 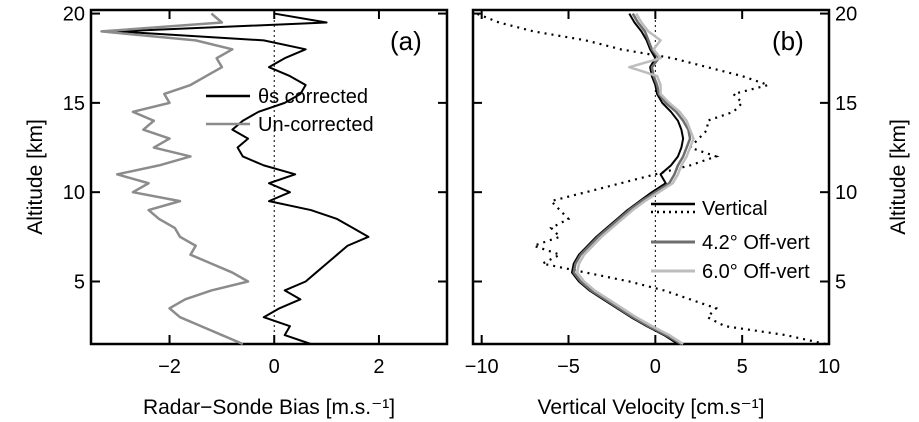 What do you see at coordinates (898, 177) in the screenshot?
I see `y-axis-label-right: Altitude [km]` at bounding box center [898, 177].